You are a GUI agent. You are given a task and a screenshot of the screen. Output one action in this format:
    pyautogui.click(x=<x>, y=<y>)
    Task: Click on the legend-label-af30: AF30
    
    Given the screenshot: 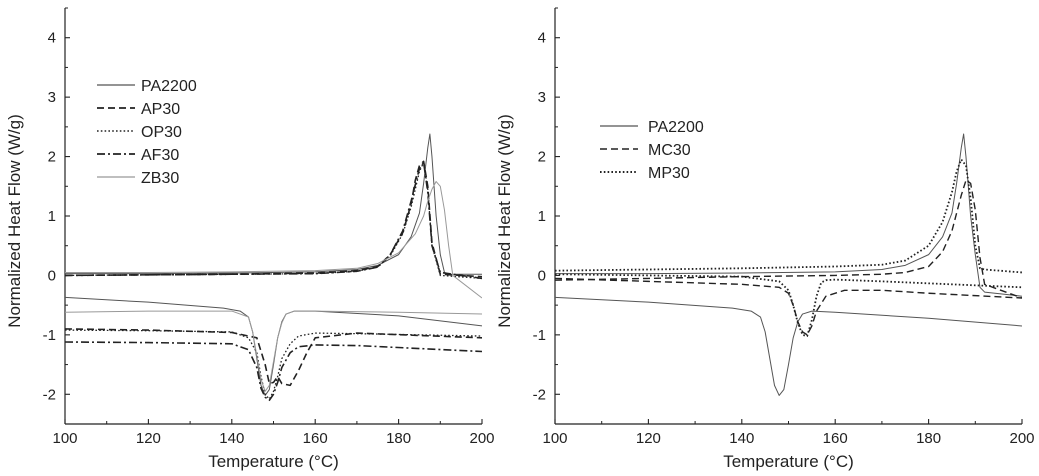 What is the action you would take?
    pyautogui.click(x=160, y=155)
    